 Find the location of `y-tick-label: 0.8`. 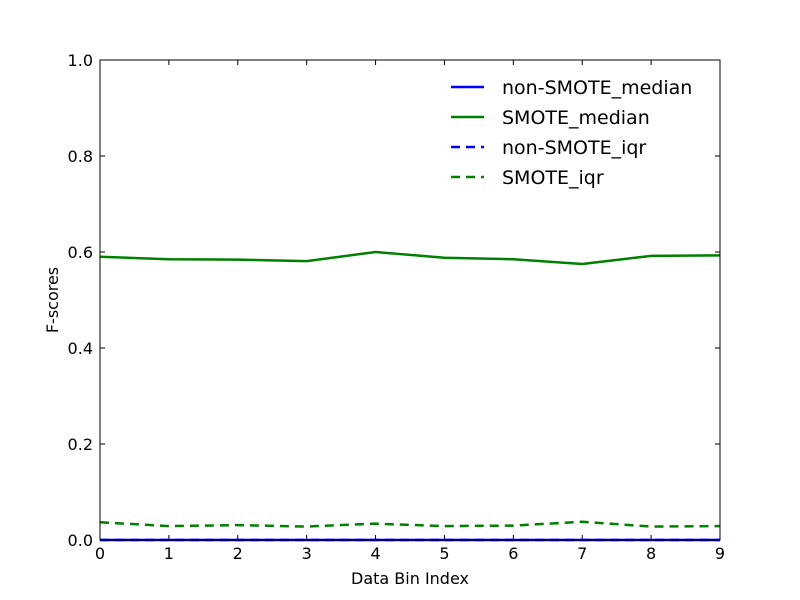

y-tick-label: 0.8 is located at coordinates (80, 156).